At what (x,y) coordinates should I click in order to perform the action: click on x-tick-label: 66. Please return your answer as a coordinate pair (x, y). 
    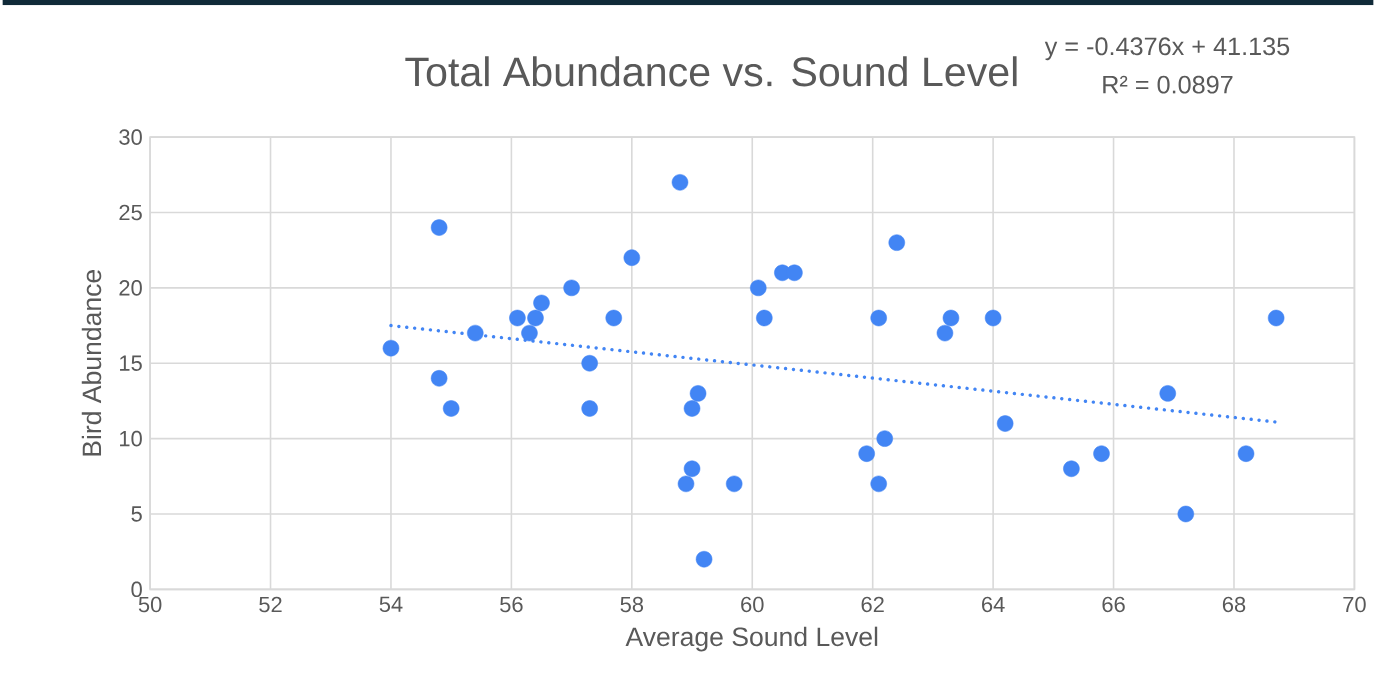
    Looking at the image, I should click on (1113, 604).